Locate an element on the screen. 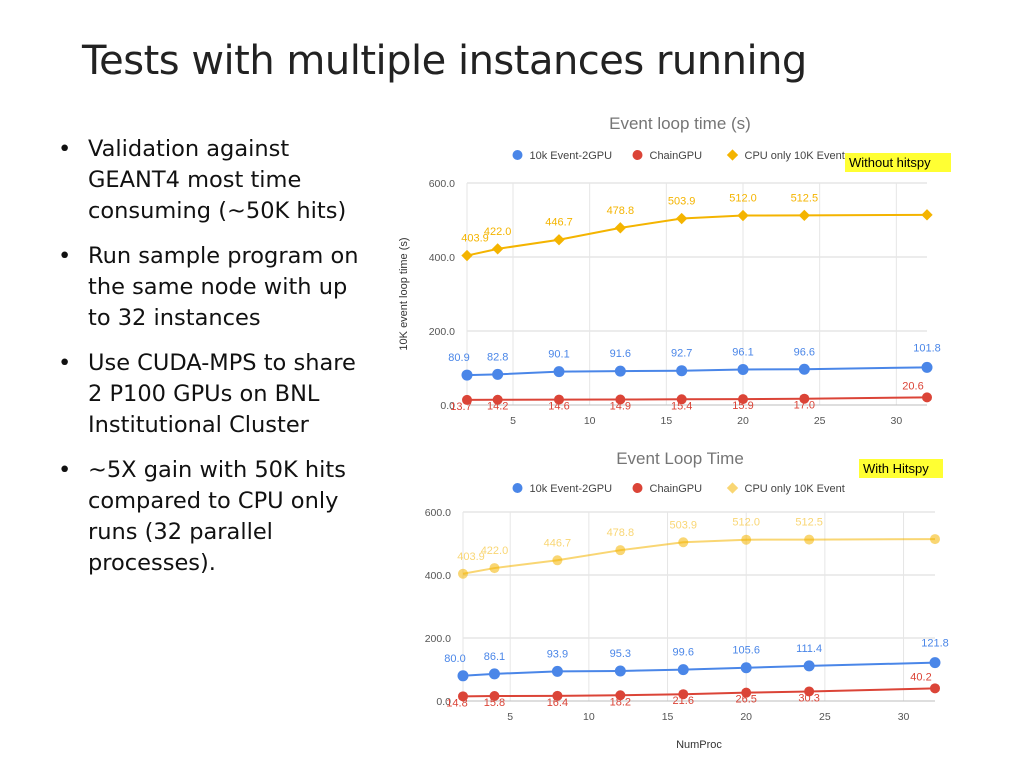  data-label: 15.9 is located at coordinates (742, 406).